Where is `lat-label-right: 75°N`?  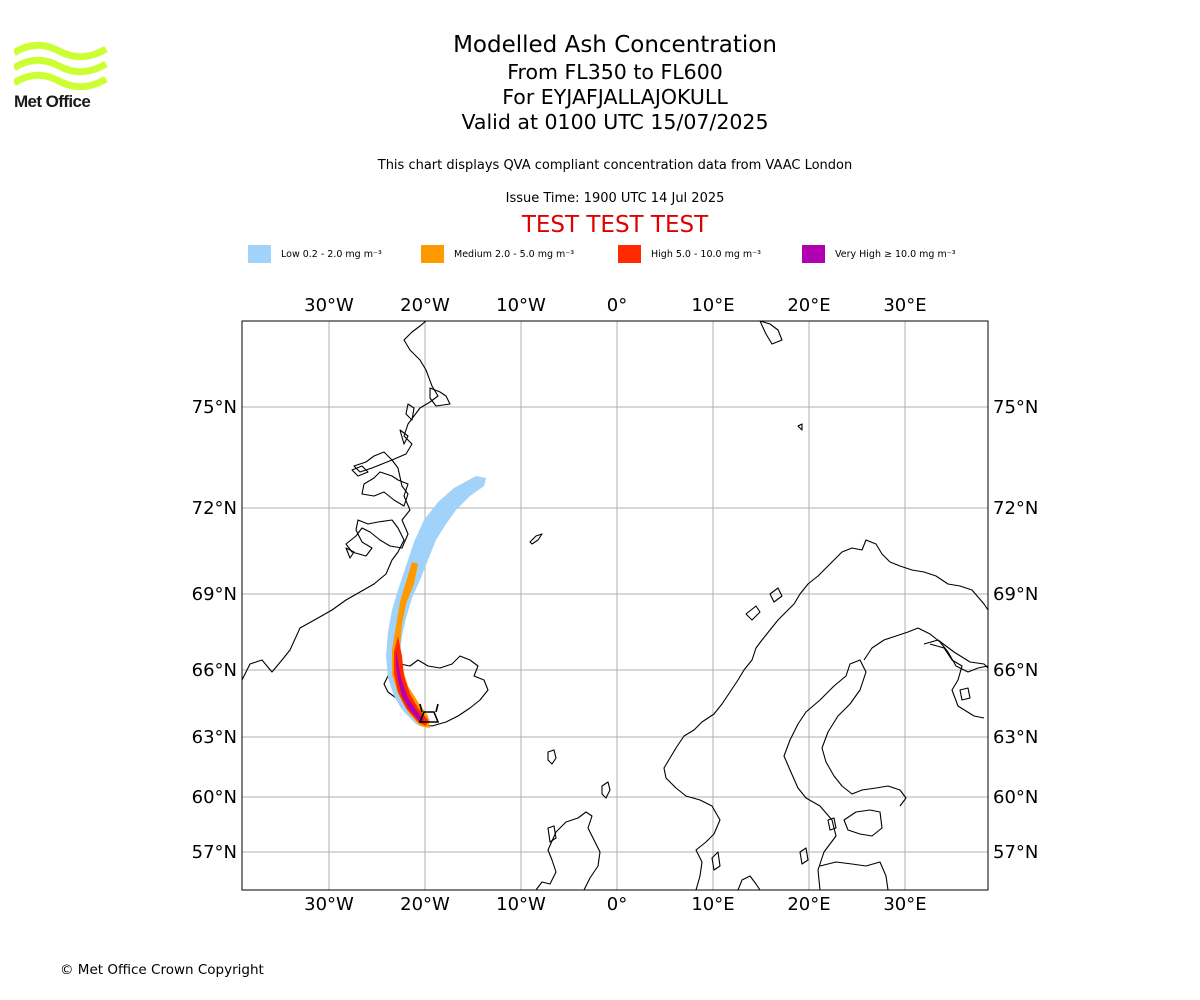
lat-label-right: 75°N is located at coordinates (1015, 407).